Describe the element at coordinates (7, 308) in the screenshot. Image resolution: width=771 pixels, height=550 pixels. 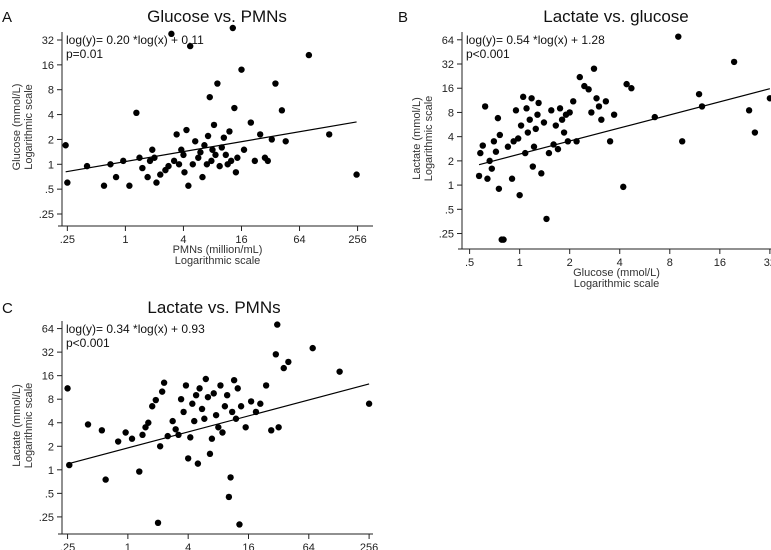
I see `panel-letter: C` at that location.